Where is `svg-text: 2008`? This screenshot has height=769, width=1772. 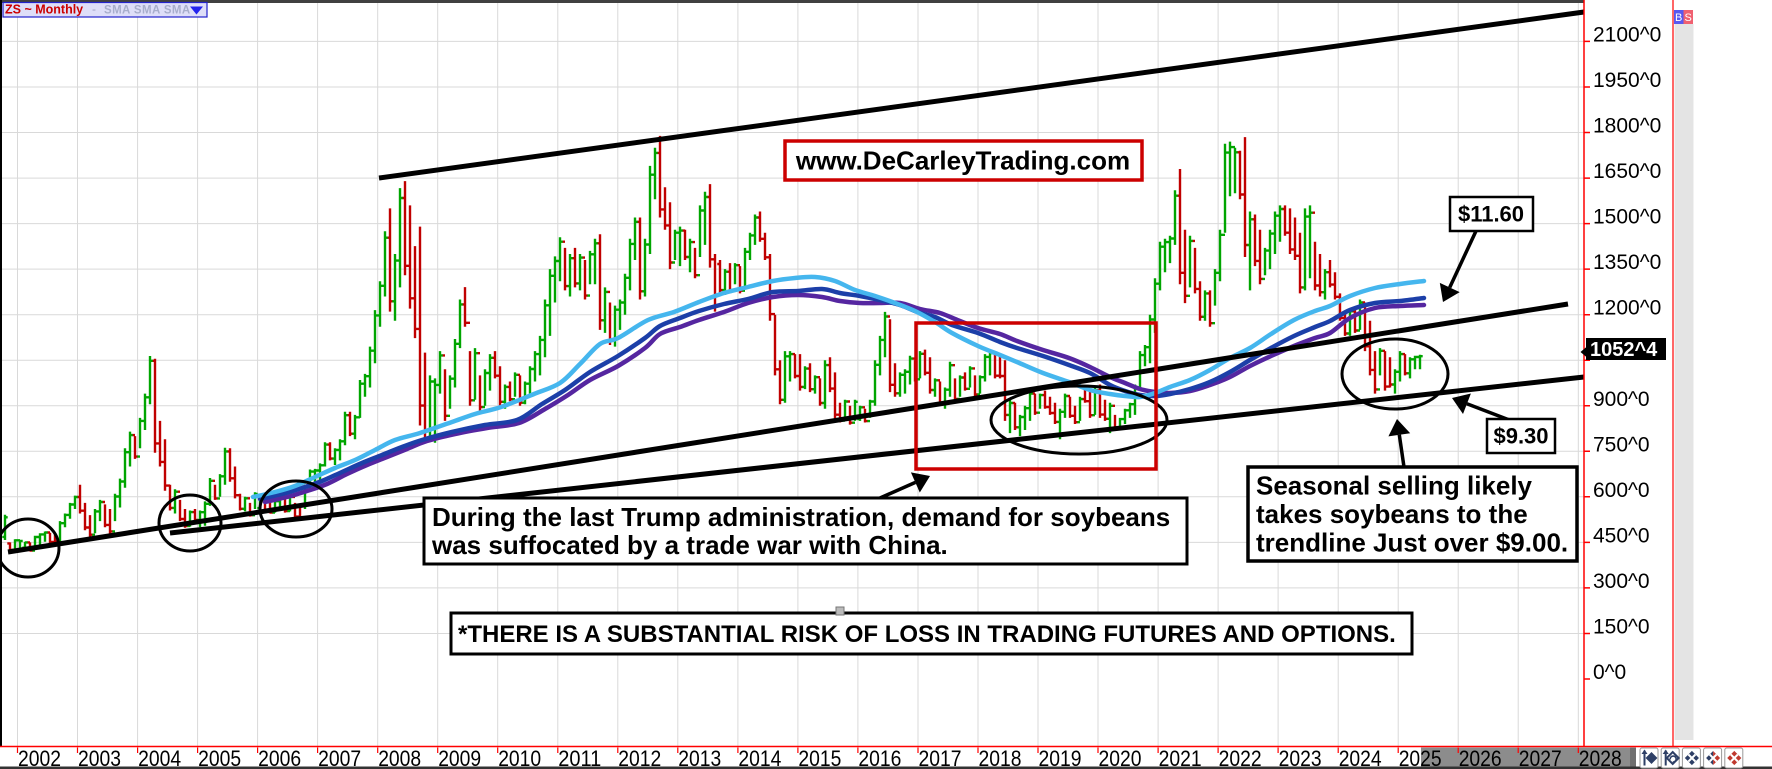
svg-text: 2008 is located at coordinates (399, 757).